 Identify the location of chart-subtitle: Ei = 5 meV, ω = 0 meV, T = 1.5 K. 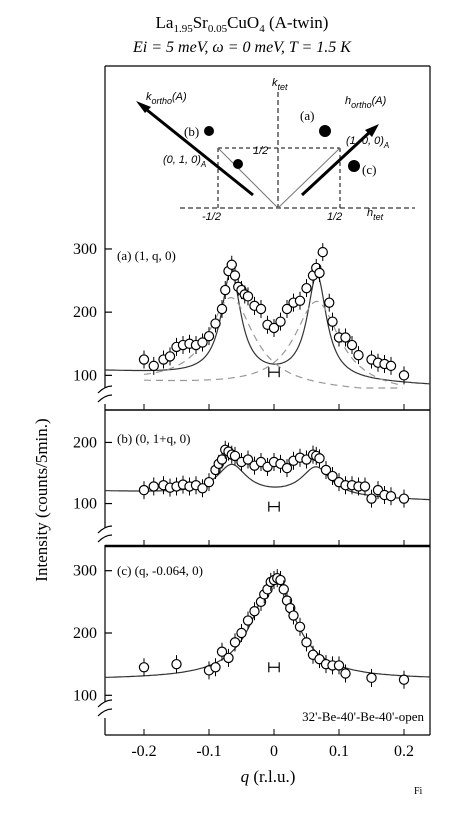
(242, 47).